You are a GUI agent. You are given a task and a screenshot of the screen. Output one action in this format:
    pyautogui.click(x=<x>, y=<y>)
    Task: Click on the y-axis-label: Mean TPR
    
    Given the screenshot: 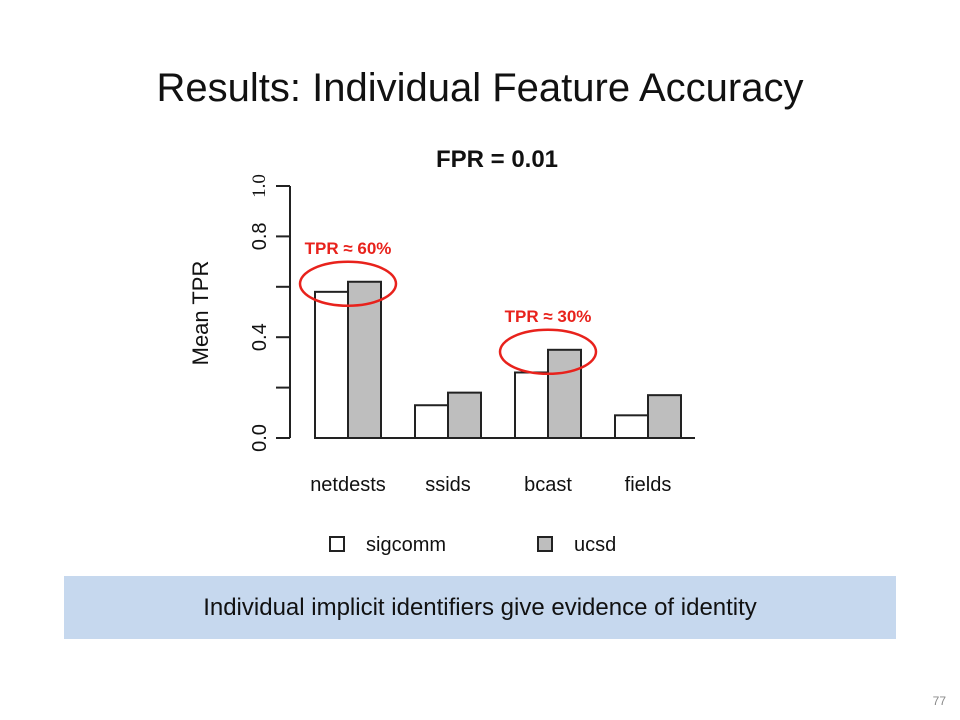 What is the action you would take?
    pyautogui.click(x=200, y=313)
    